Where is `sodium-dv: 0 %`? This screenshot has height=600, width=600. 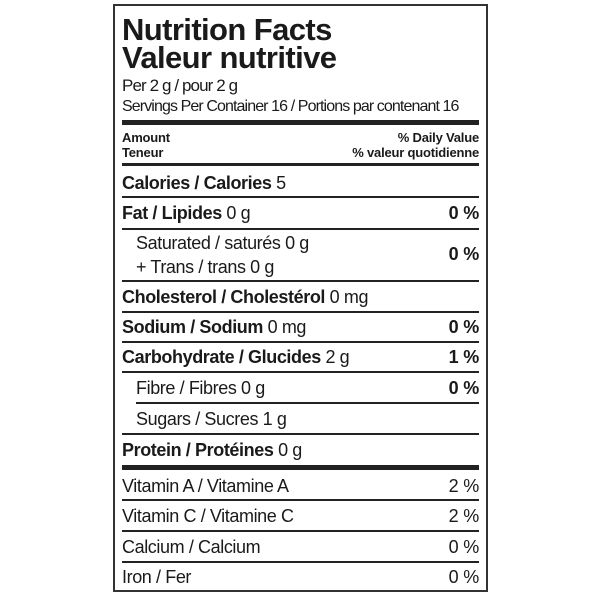
sodium-dv: 0 % is located at coordinates (464, 327).